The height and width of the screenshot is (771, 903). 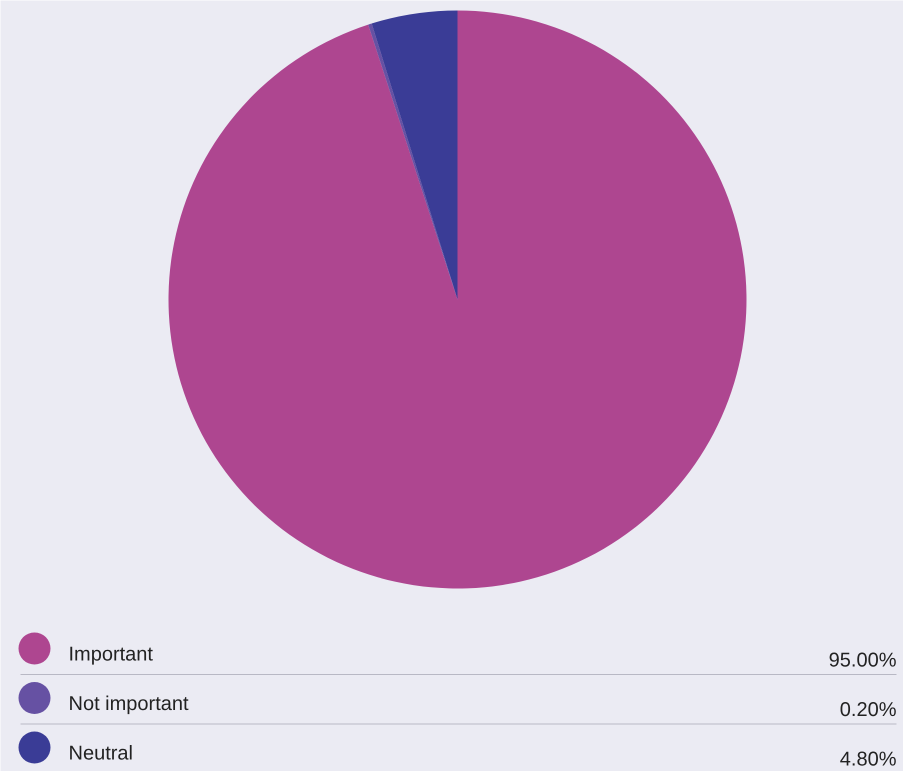 I want to click on legend-label: Not important, so click(x=128, y=704).